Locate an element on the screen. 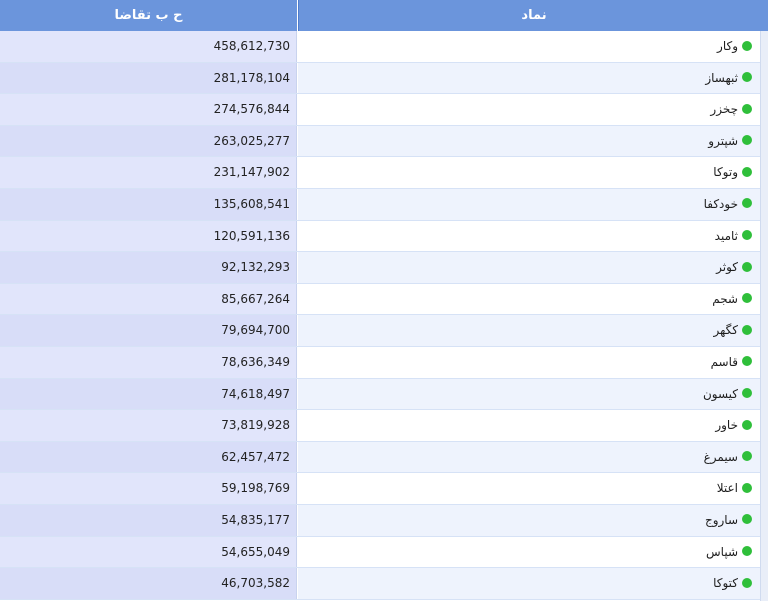 The width and height of the screenshot is (768, 601). symbol-name: کیسون is located at coordinates (720, 393).